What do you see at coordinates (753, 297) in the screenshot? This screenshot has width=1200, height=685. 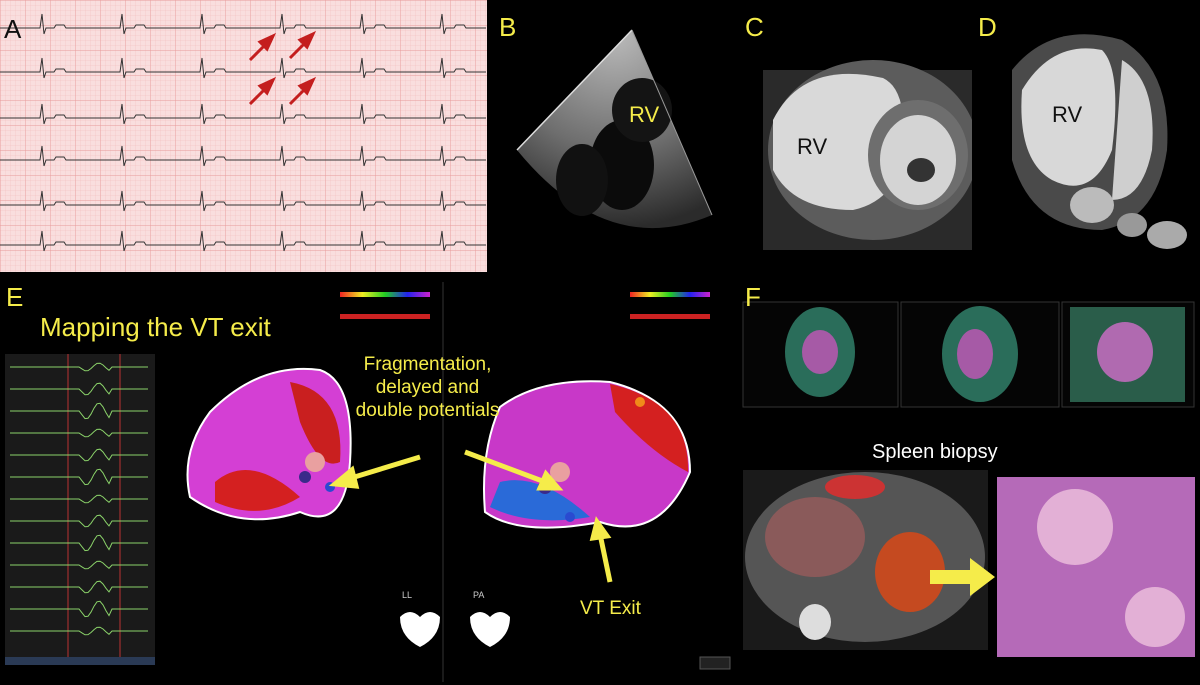 I see `panel-f-label: F` at bounding box center [753, 297].